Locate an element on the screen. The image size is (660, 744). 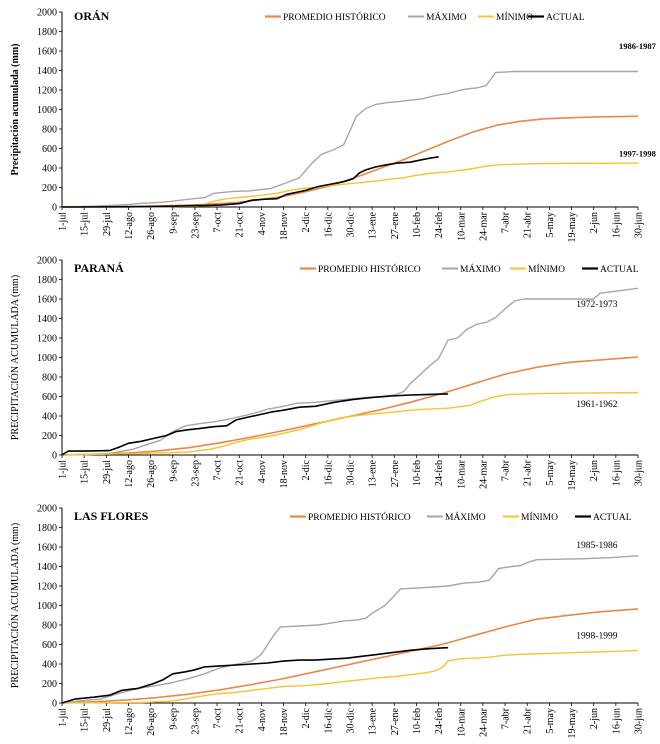
plot-title: ORÁN is located at coordinates (92, 16).